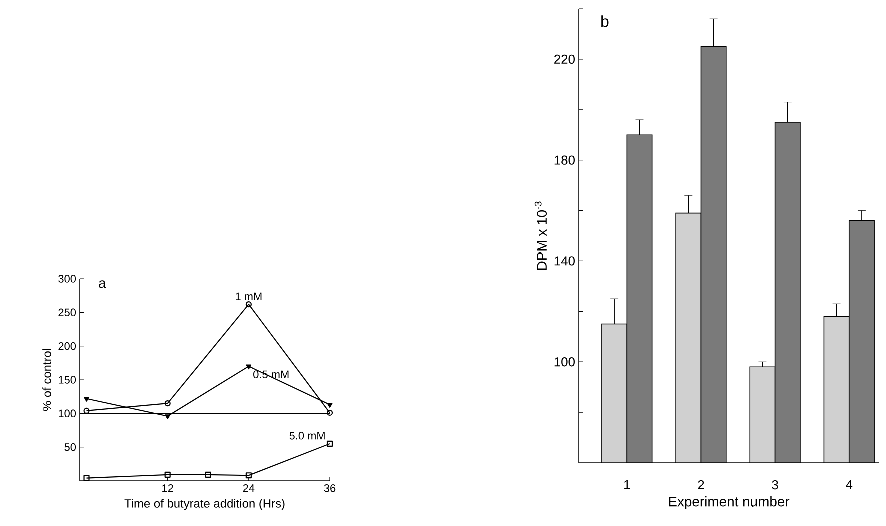 The height and width of the screenshot is (526, 886). I want to click on chart-title: b, so click(605, 22).